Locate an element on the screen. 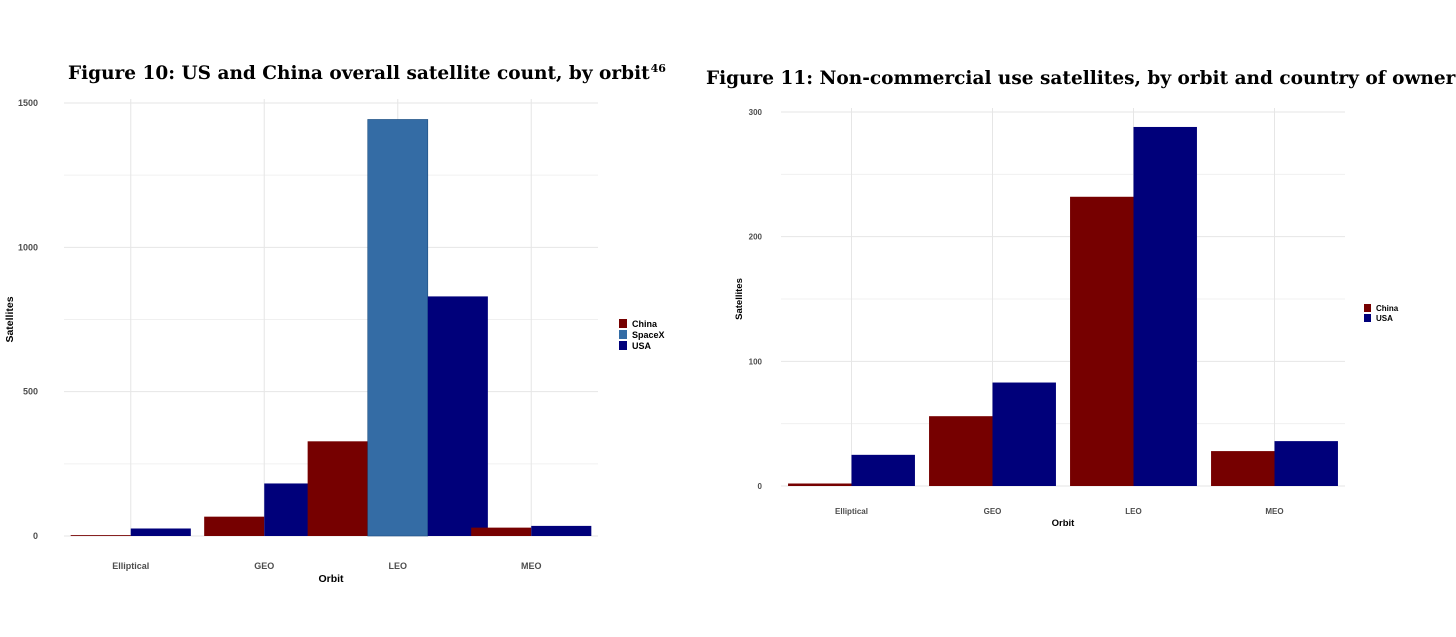 The height and width of the screenshot is (637, 1456). y-tick-label: 100 is located at coordinates (756, 361).